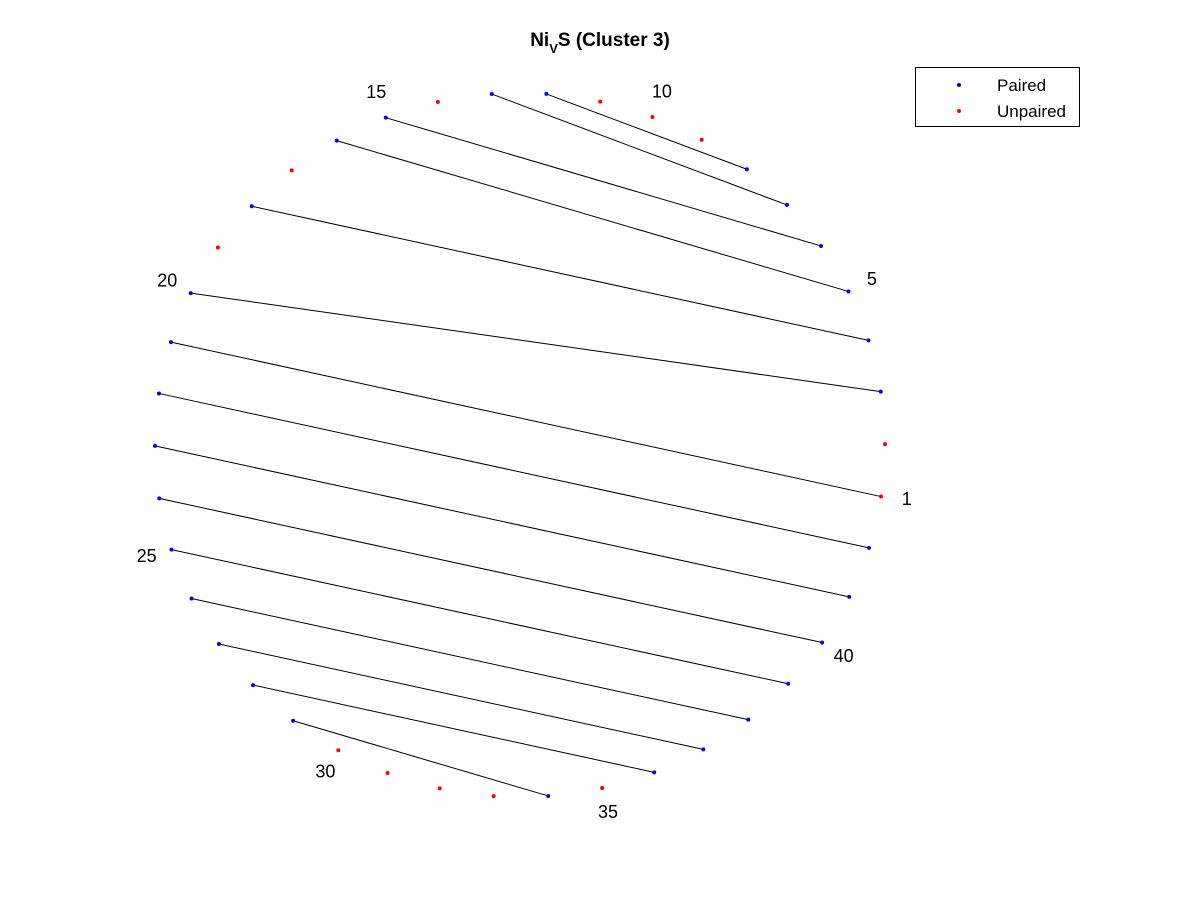  I want to click on unpaired-marker, so click(959, 111).